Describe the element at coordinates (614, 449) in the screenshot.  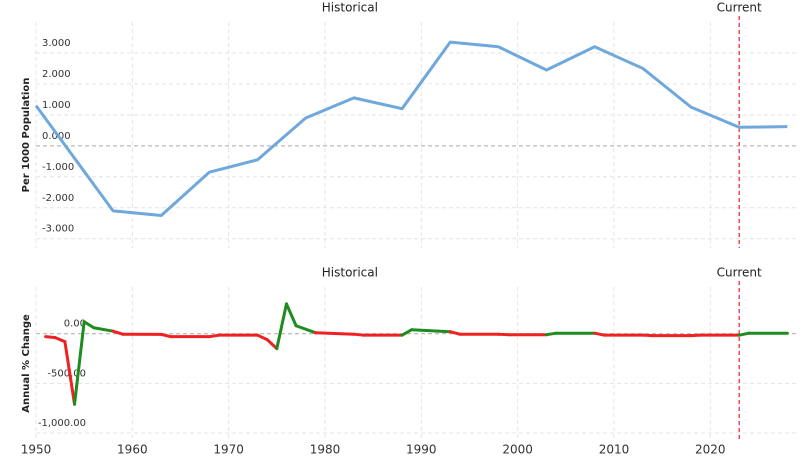
I see `x-tick-label: 2010` at that location.